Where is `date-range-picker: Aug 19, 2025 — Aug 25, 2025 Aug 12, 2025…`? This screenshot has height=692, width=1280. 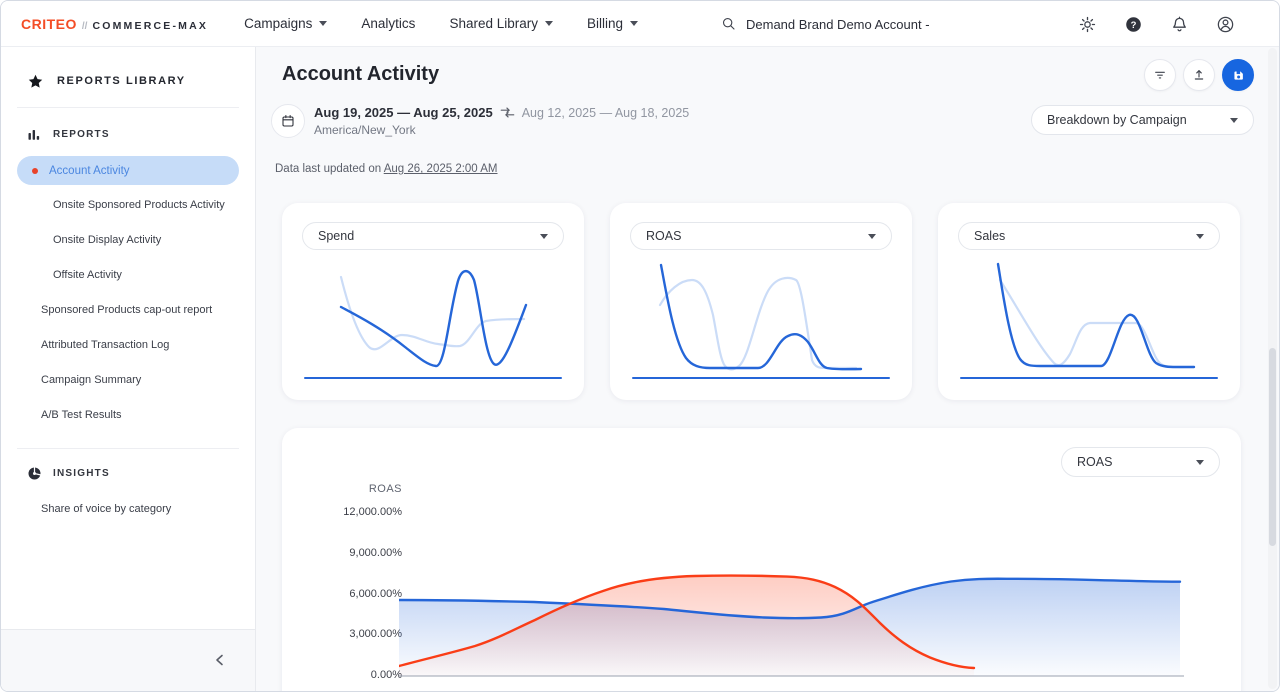
date-range-picker: Aug 19, 2025 — Aug 25, 2025 Aug 12, 2025… is located at coordinates (480, 121).